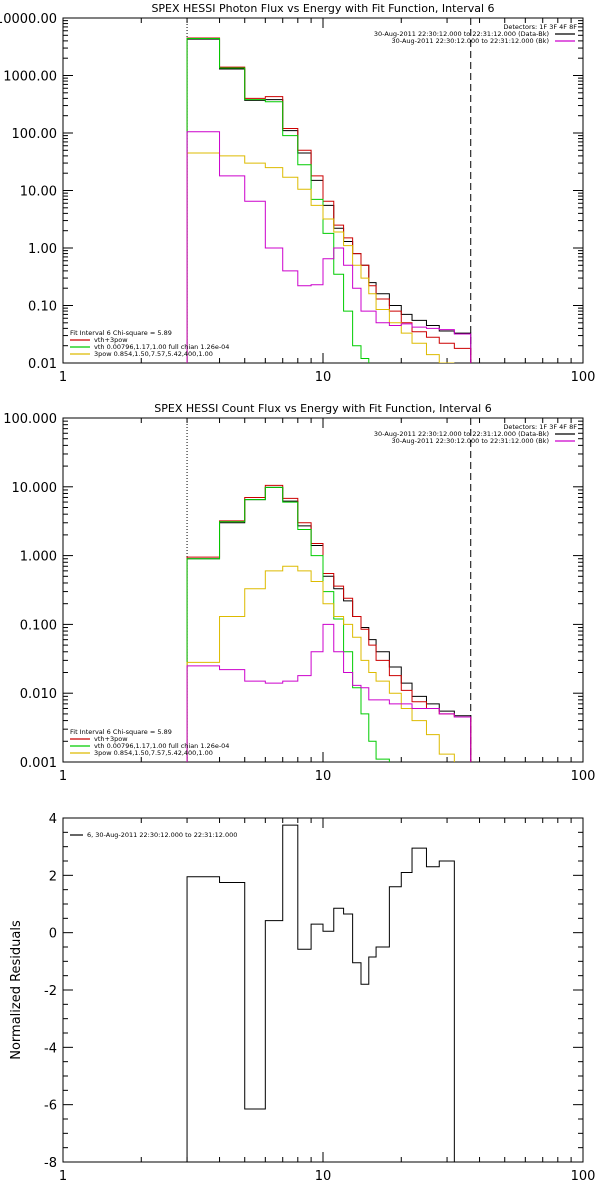  What do you see at coordinates (30, 77) in the screenshot?
I see `y-tick-label: 1000.00` at bounding box center [30, 77].